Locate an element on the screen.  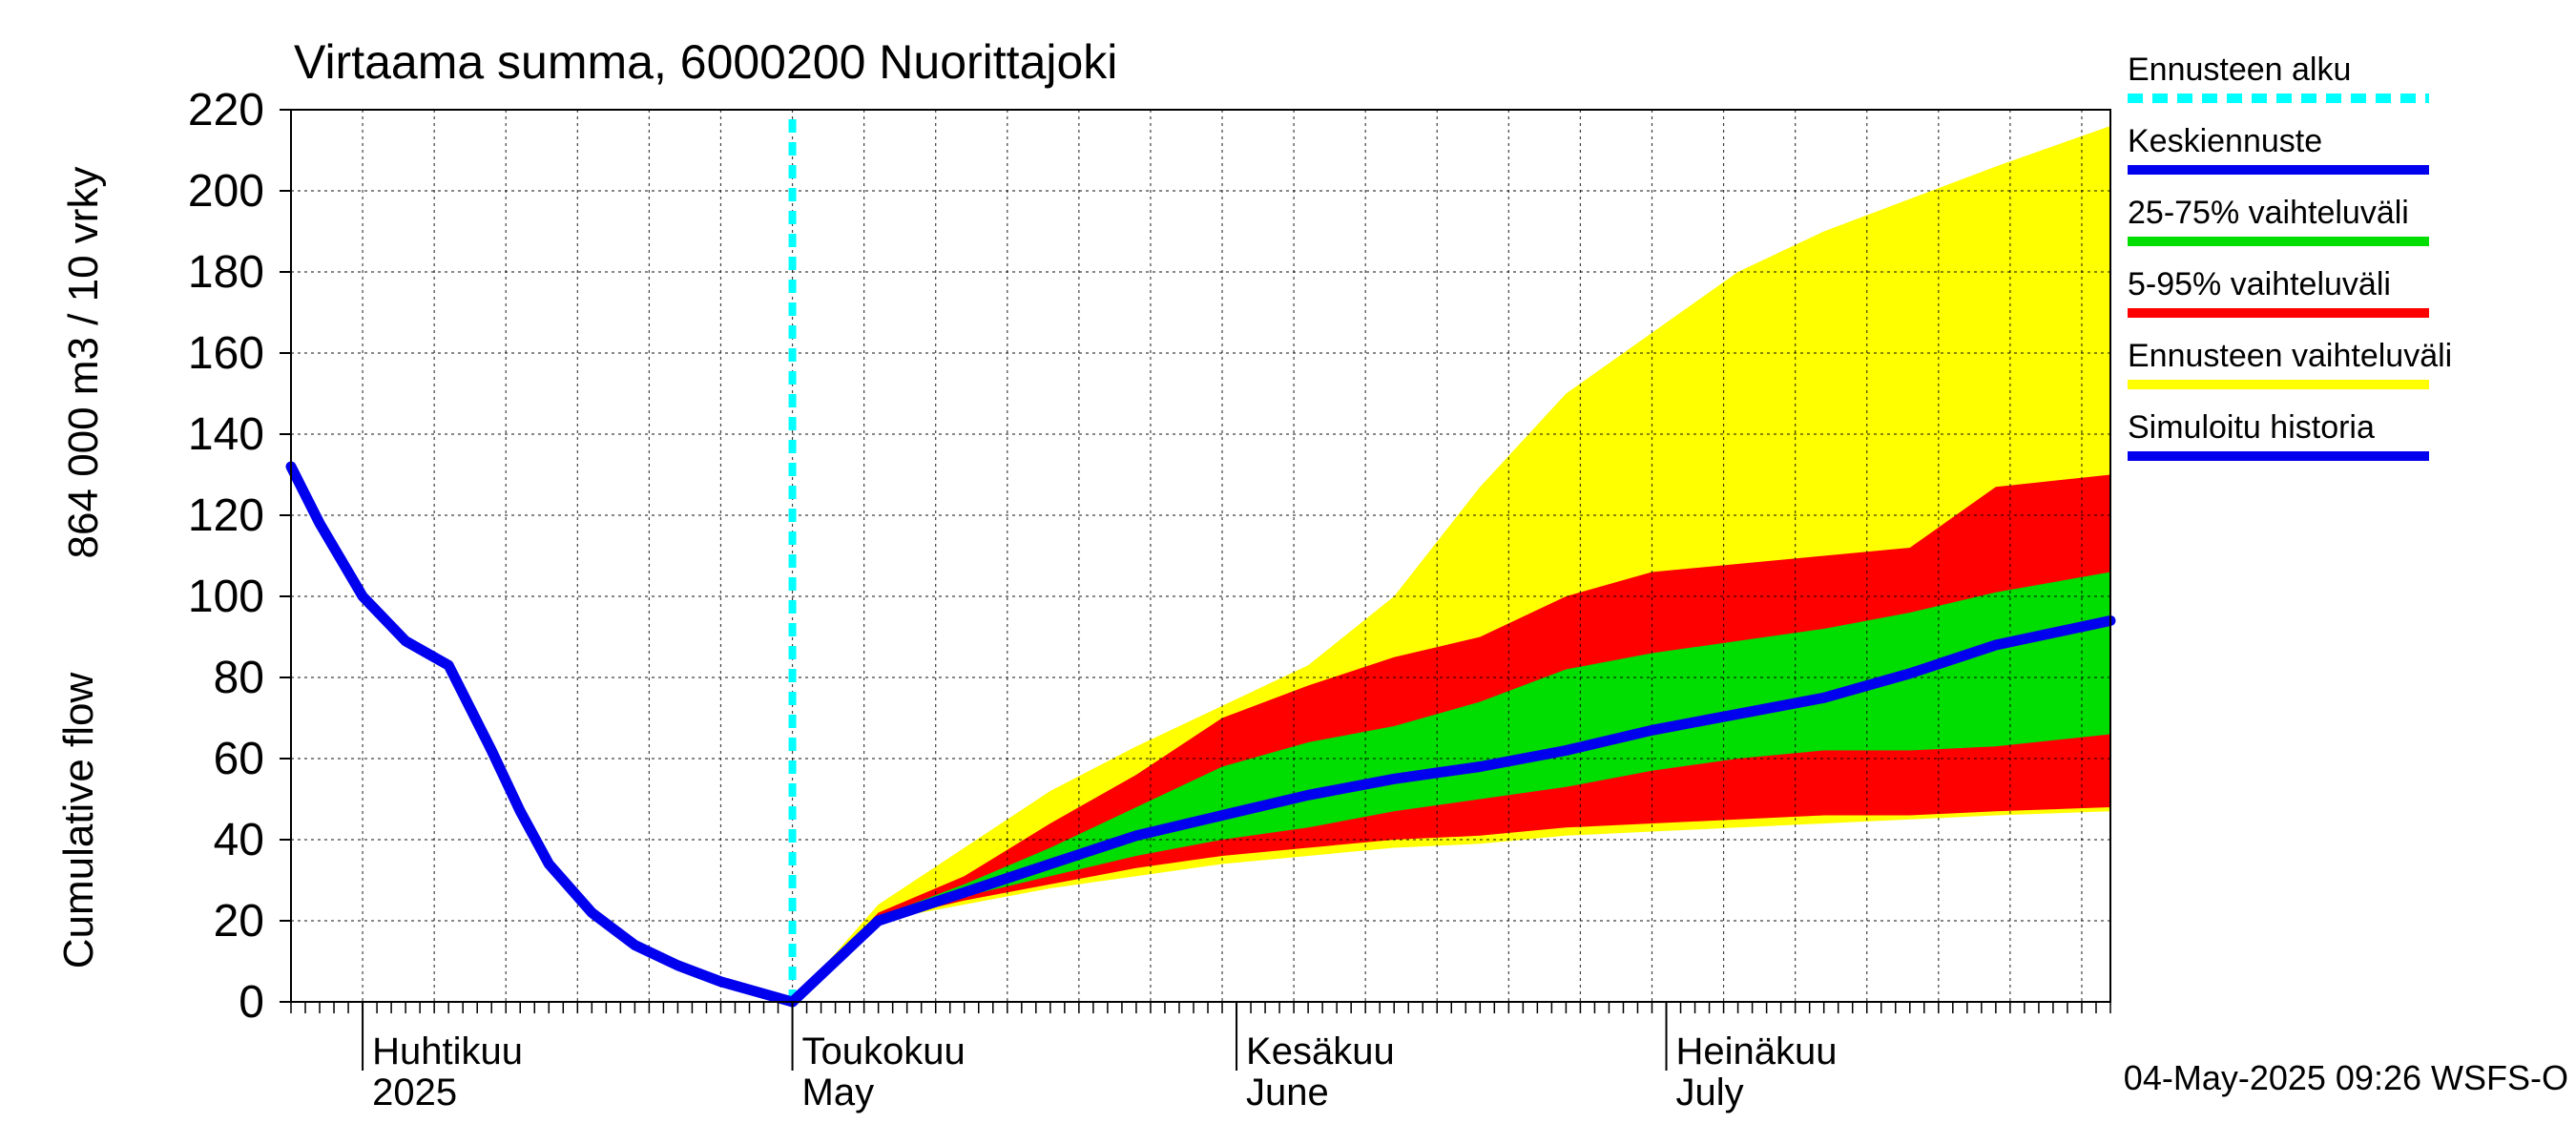
month-label-fi: Heinäkuu is located at coordinates (1757, 1051).